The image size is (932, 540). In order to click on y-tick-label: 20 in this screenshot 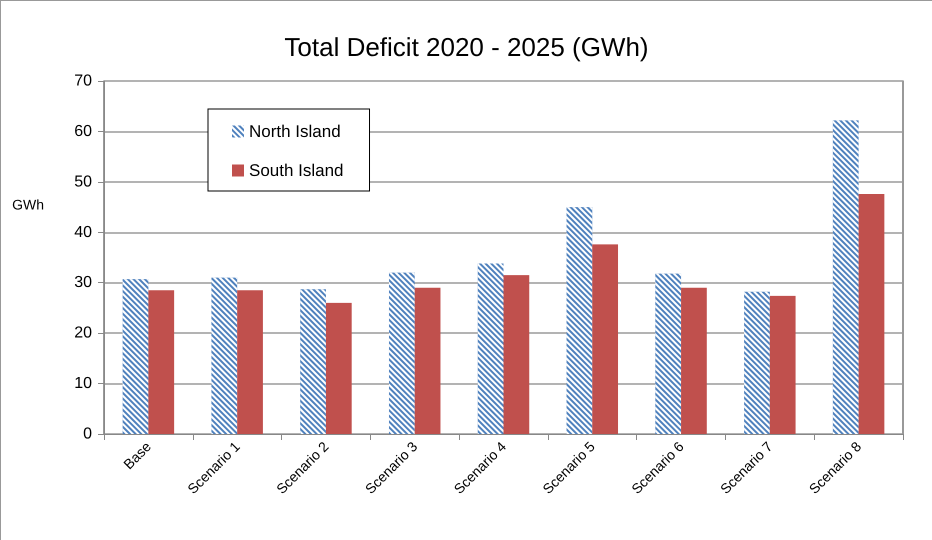, I will do `click(83, 333)`.